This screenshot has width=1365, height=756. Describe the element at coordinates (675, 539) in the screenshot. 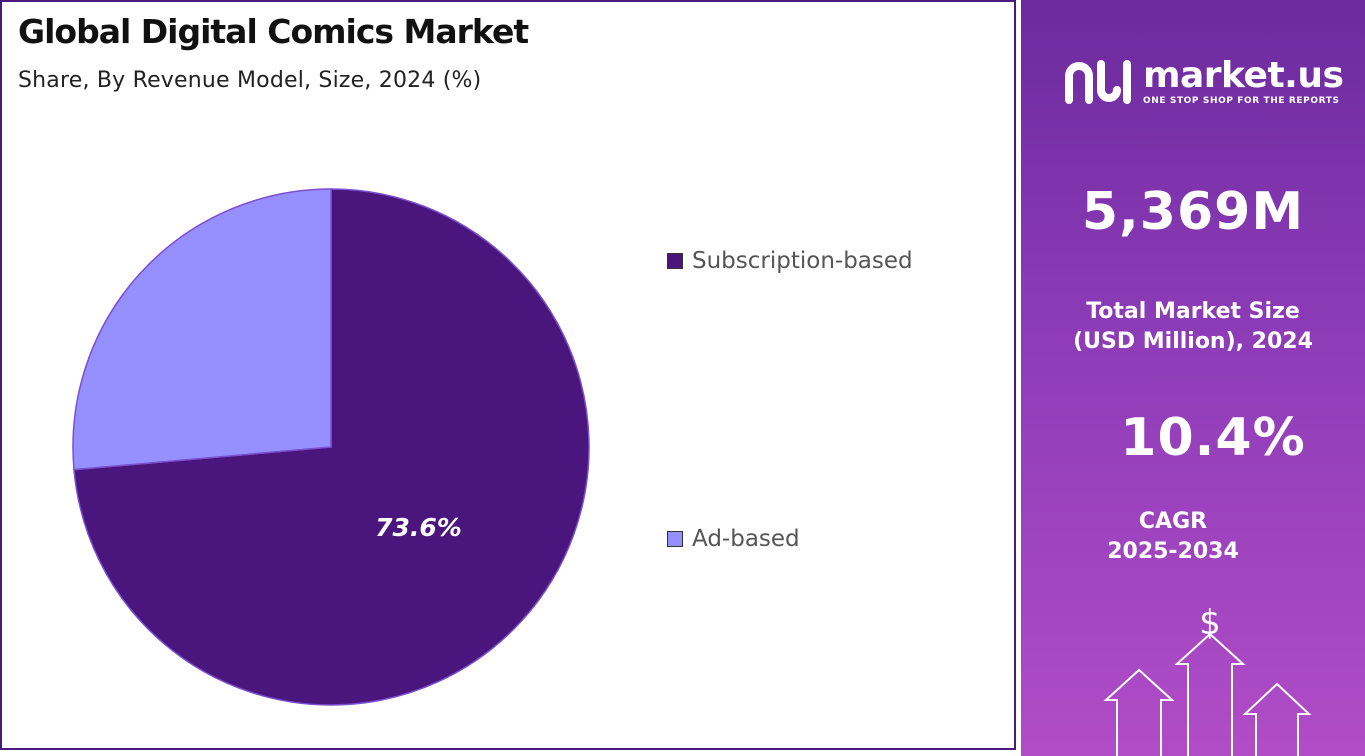

I see `legend-swatch-ad-based` at that location.